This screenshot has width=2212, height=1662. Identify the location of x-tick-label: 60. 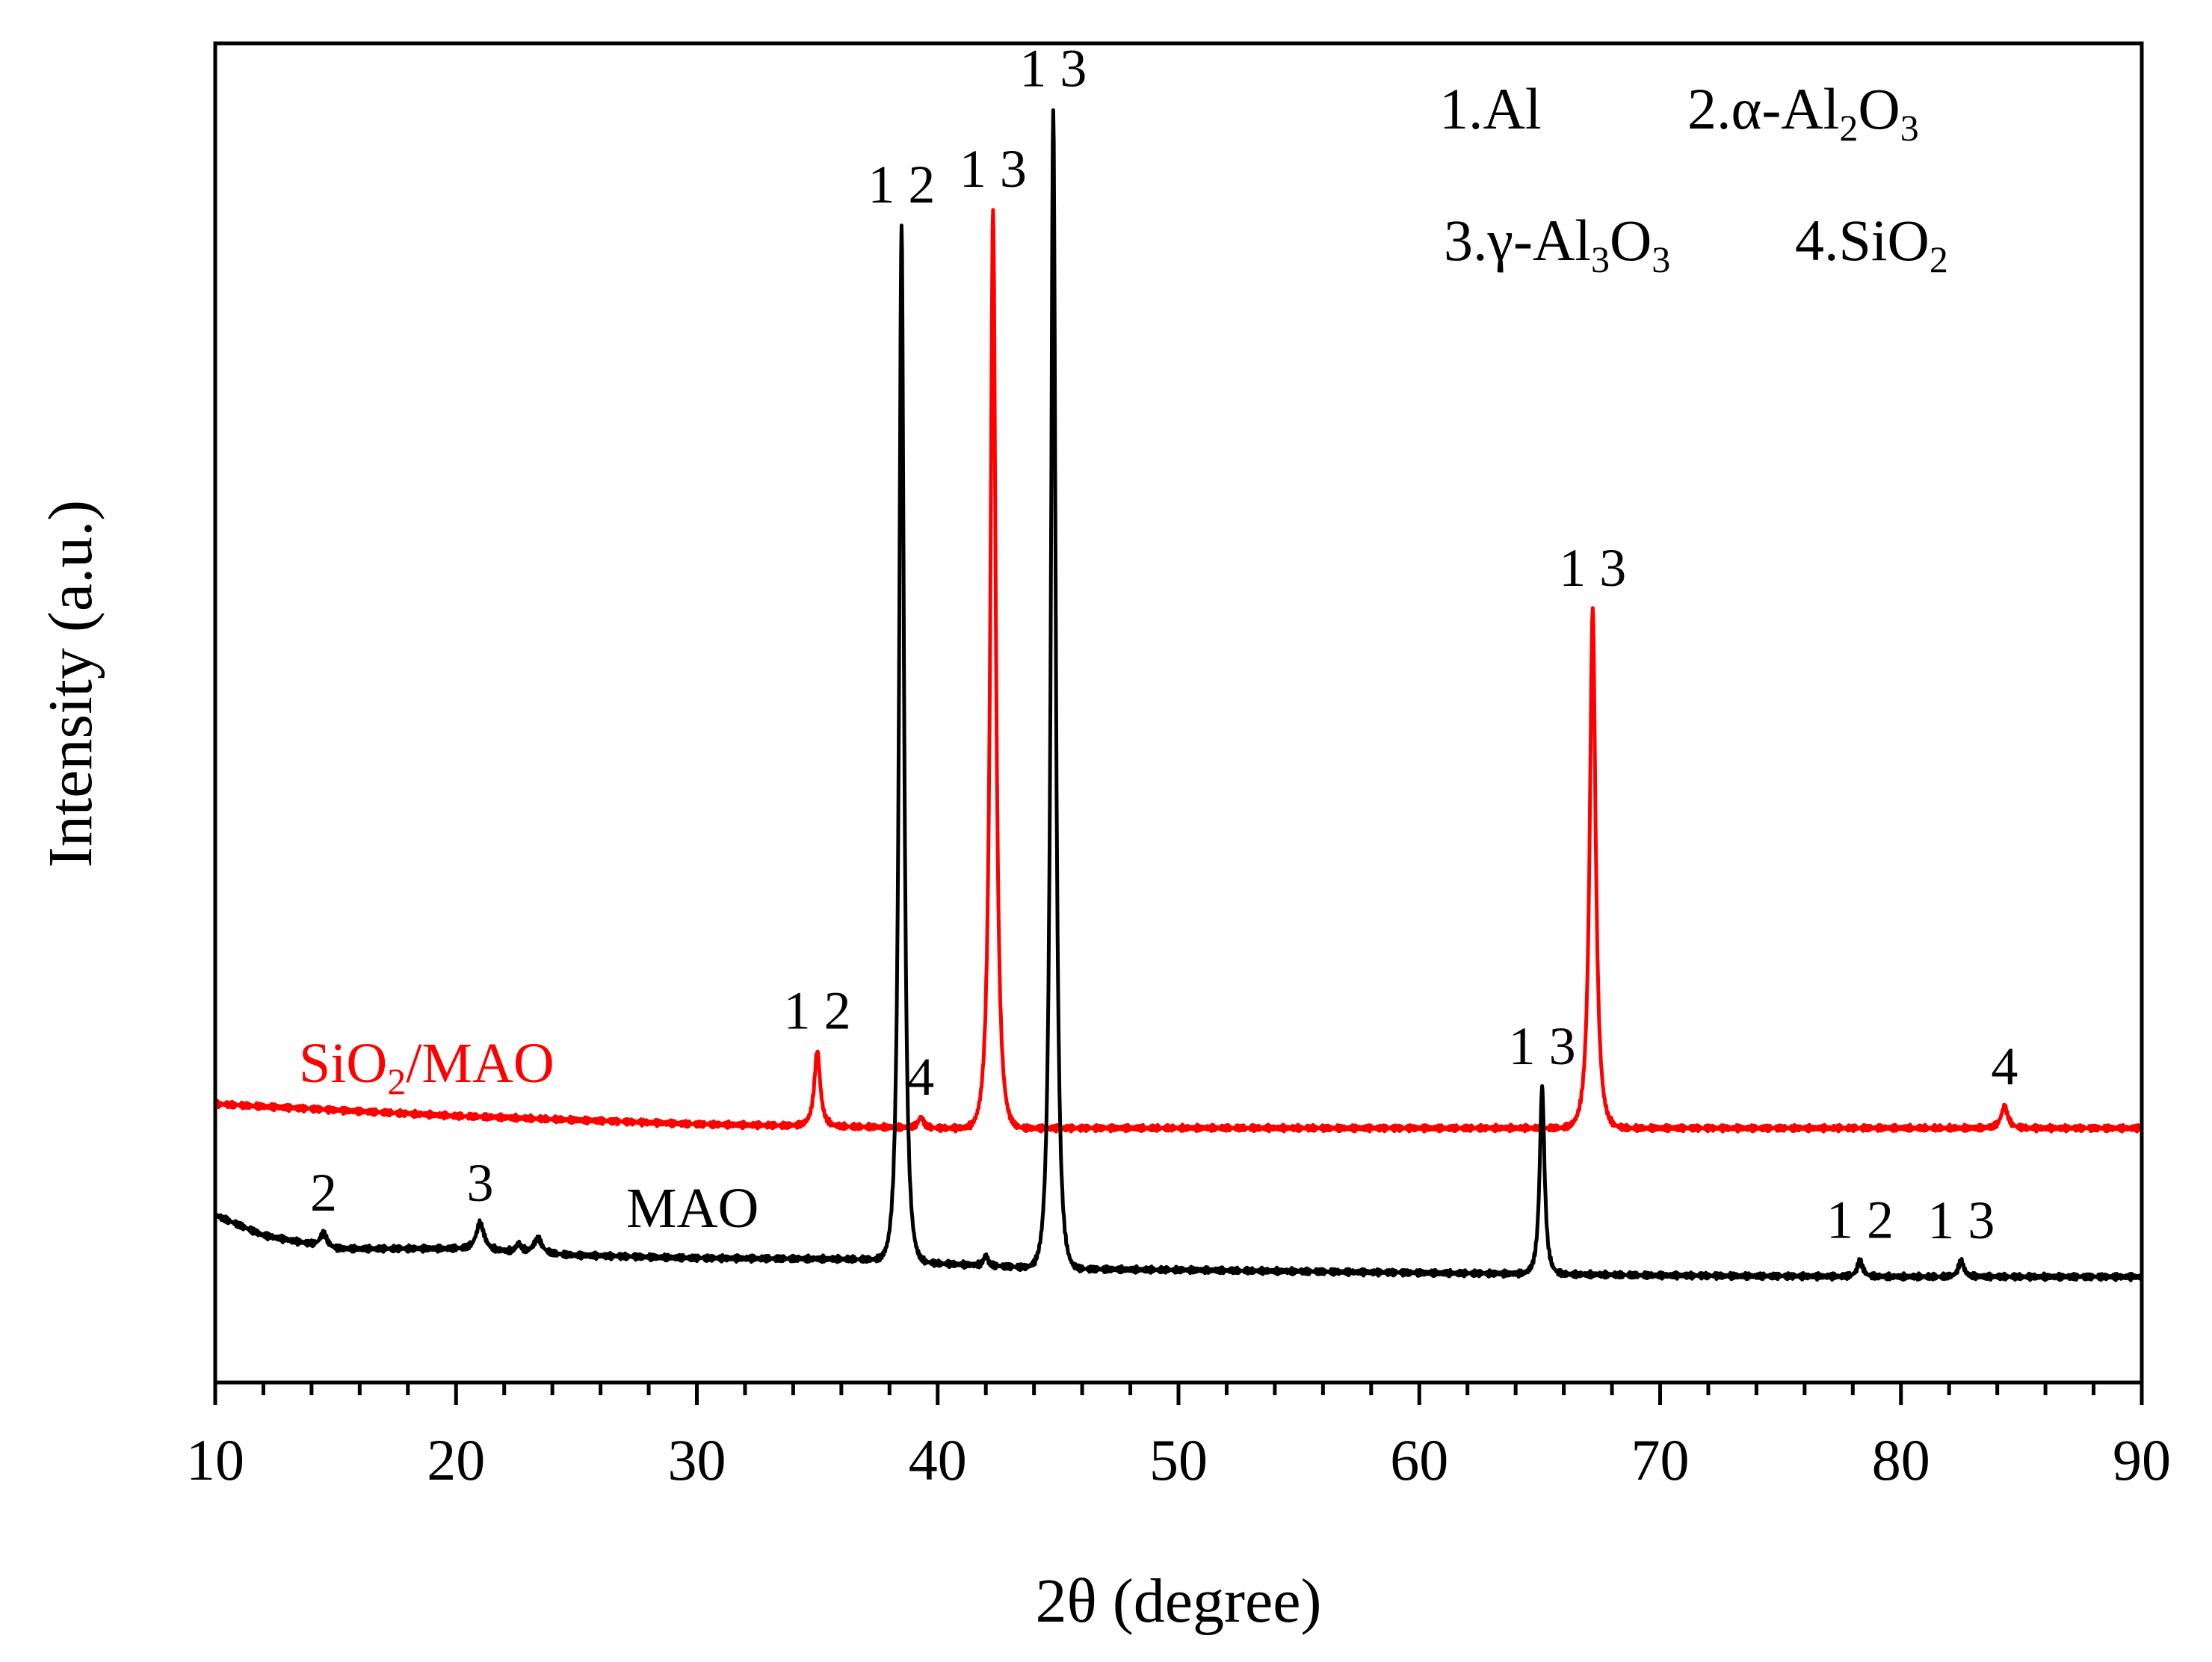
(1419, 1459).